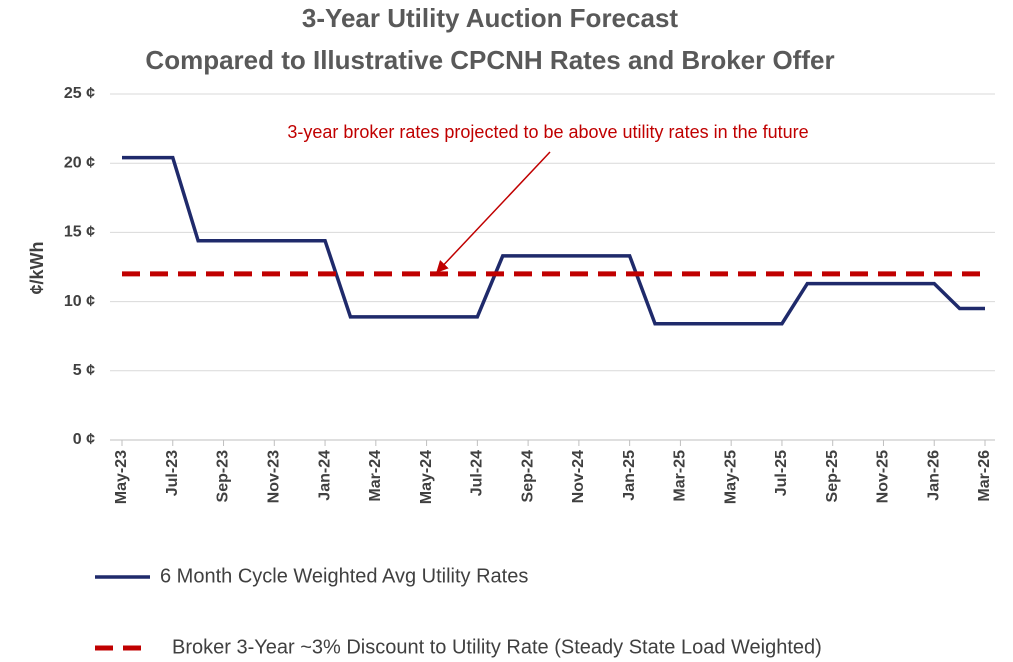  Describe the element at coordinates (629, 475) in the screenshot. I see `x-tick-label: Jan-25` at that location.